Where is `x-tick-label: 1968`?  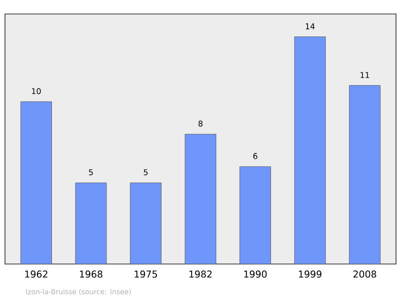 x-tick-label: 1968 is located at coordinates (91, 274).